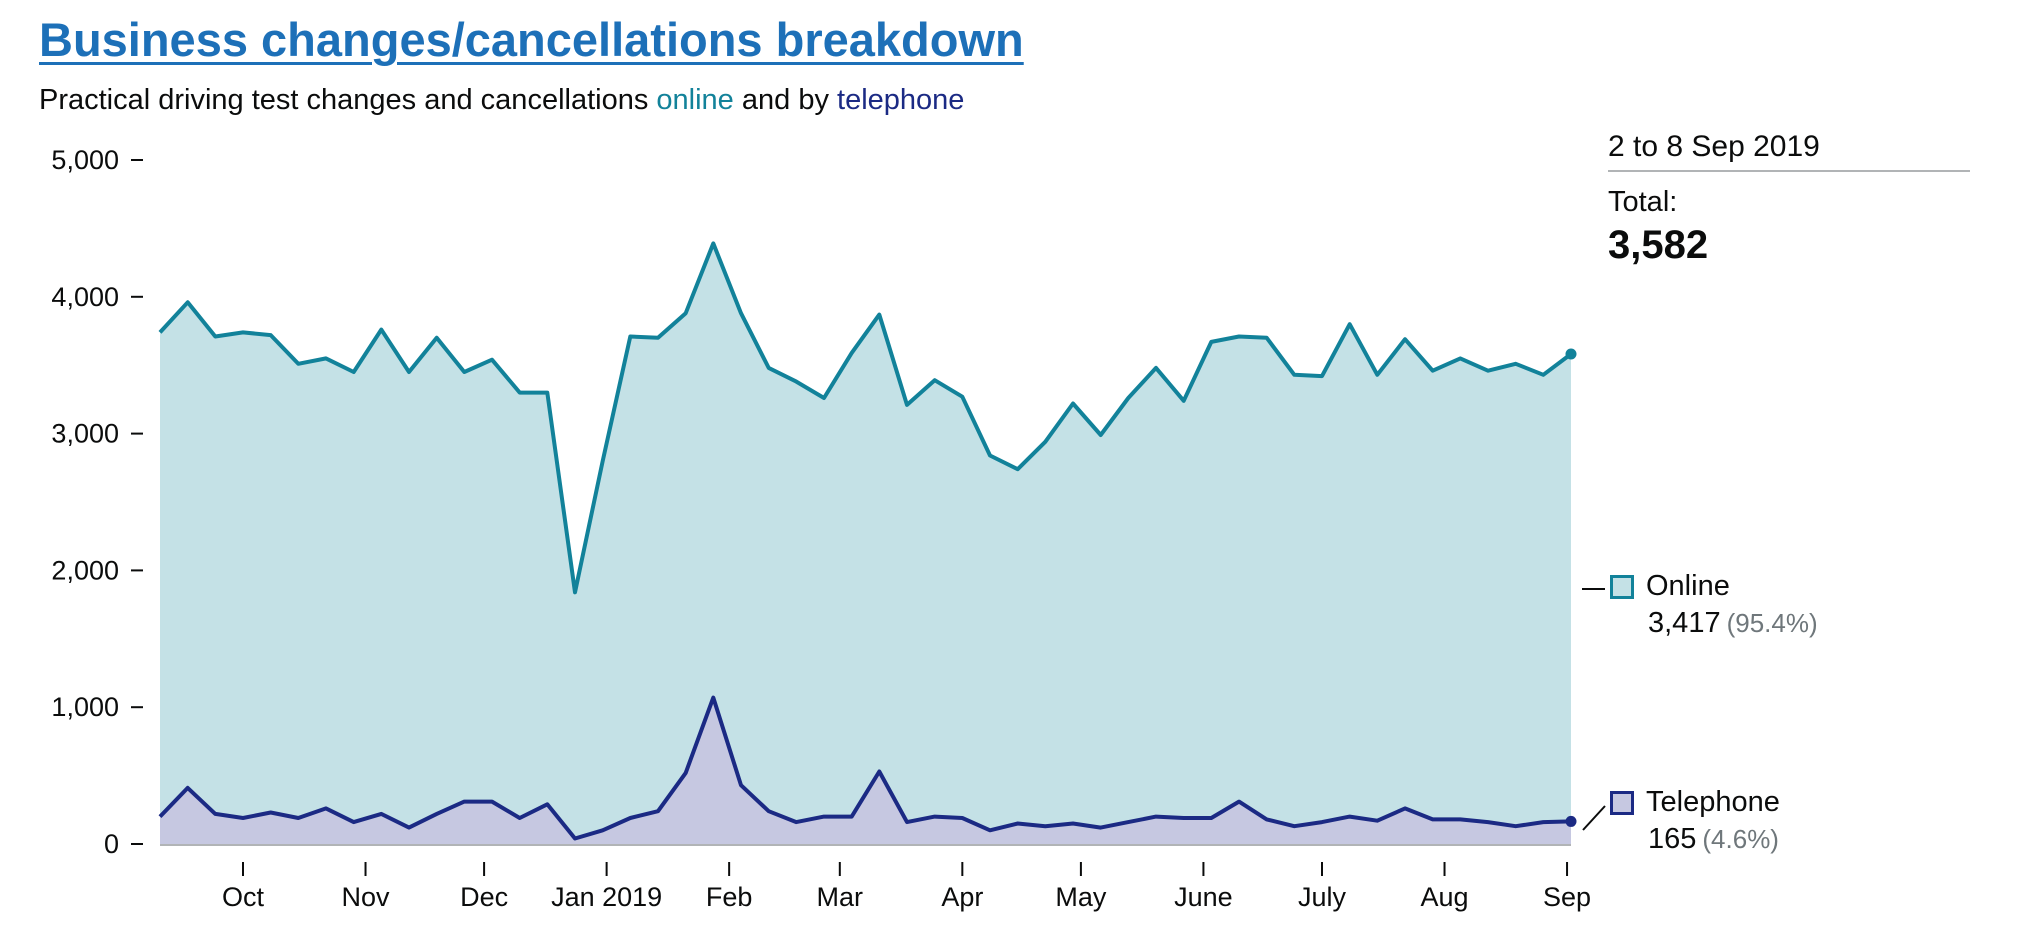 The width and height of the screenshot is (2026, 948). Describe the element at coordinates (1713, 802) in the screenshot. I see `legend-telephone-name: Telephone` at that location.